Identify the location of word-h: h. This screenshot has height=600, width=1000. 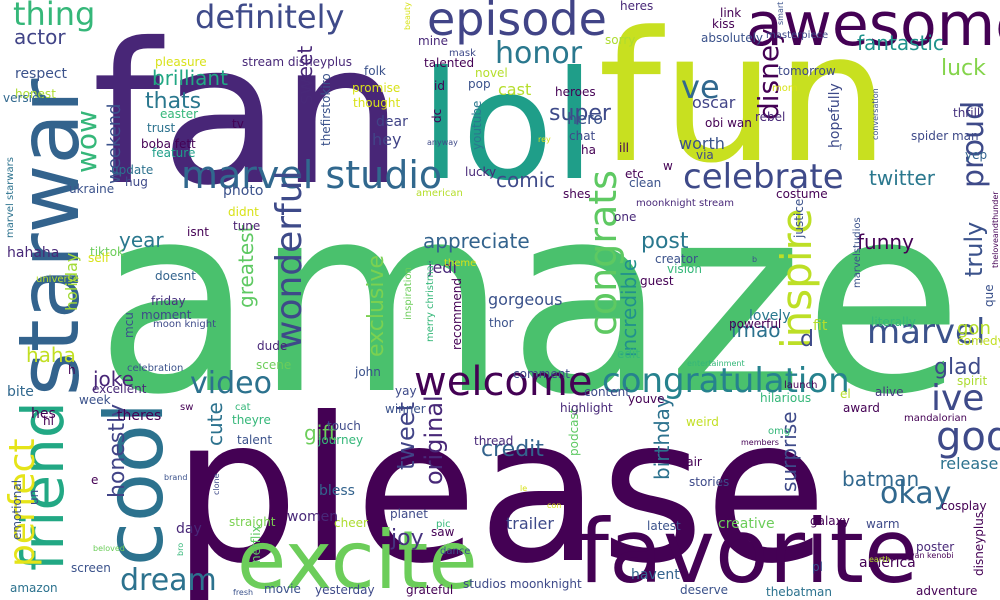
(72, 370).